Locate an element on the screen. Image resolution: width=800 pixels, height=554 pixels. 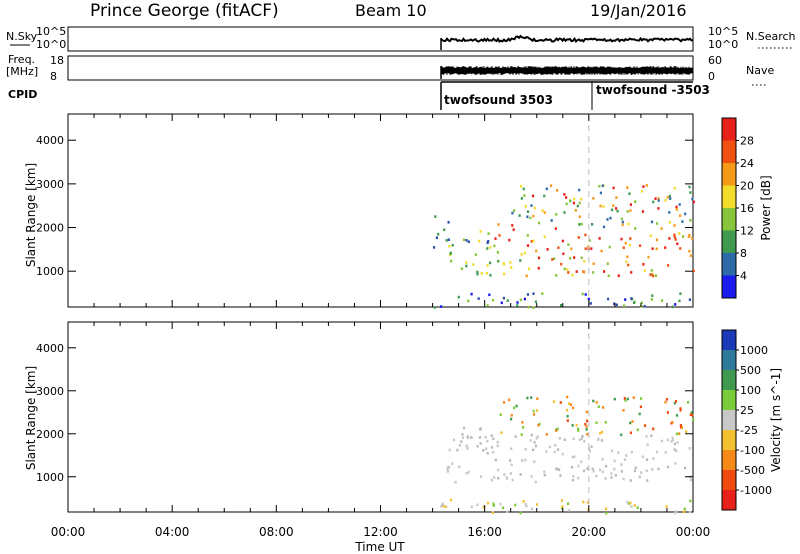
date-title: 19/Jan/2016 is located at coordinates (638, 10).